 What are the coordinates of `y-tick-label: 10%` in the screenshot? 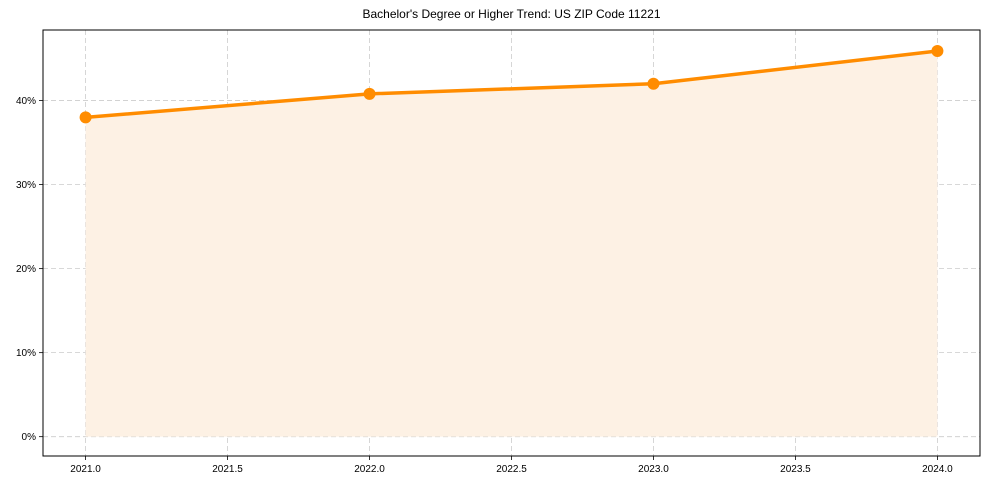 It's located at (26, 353).